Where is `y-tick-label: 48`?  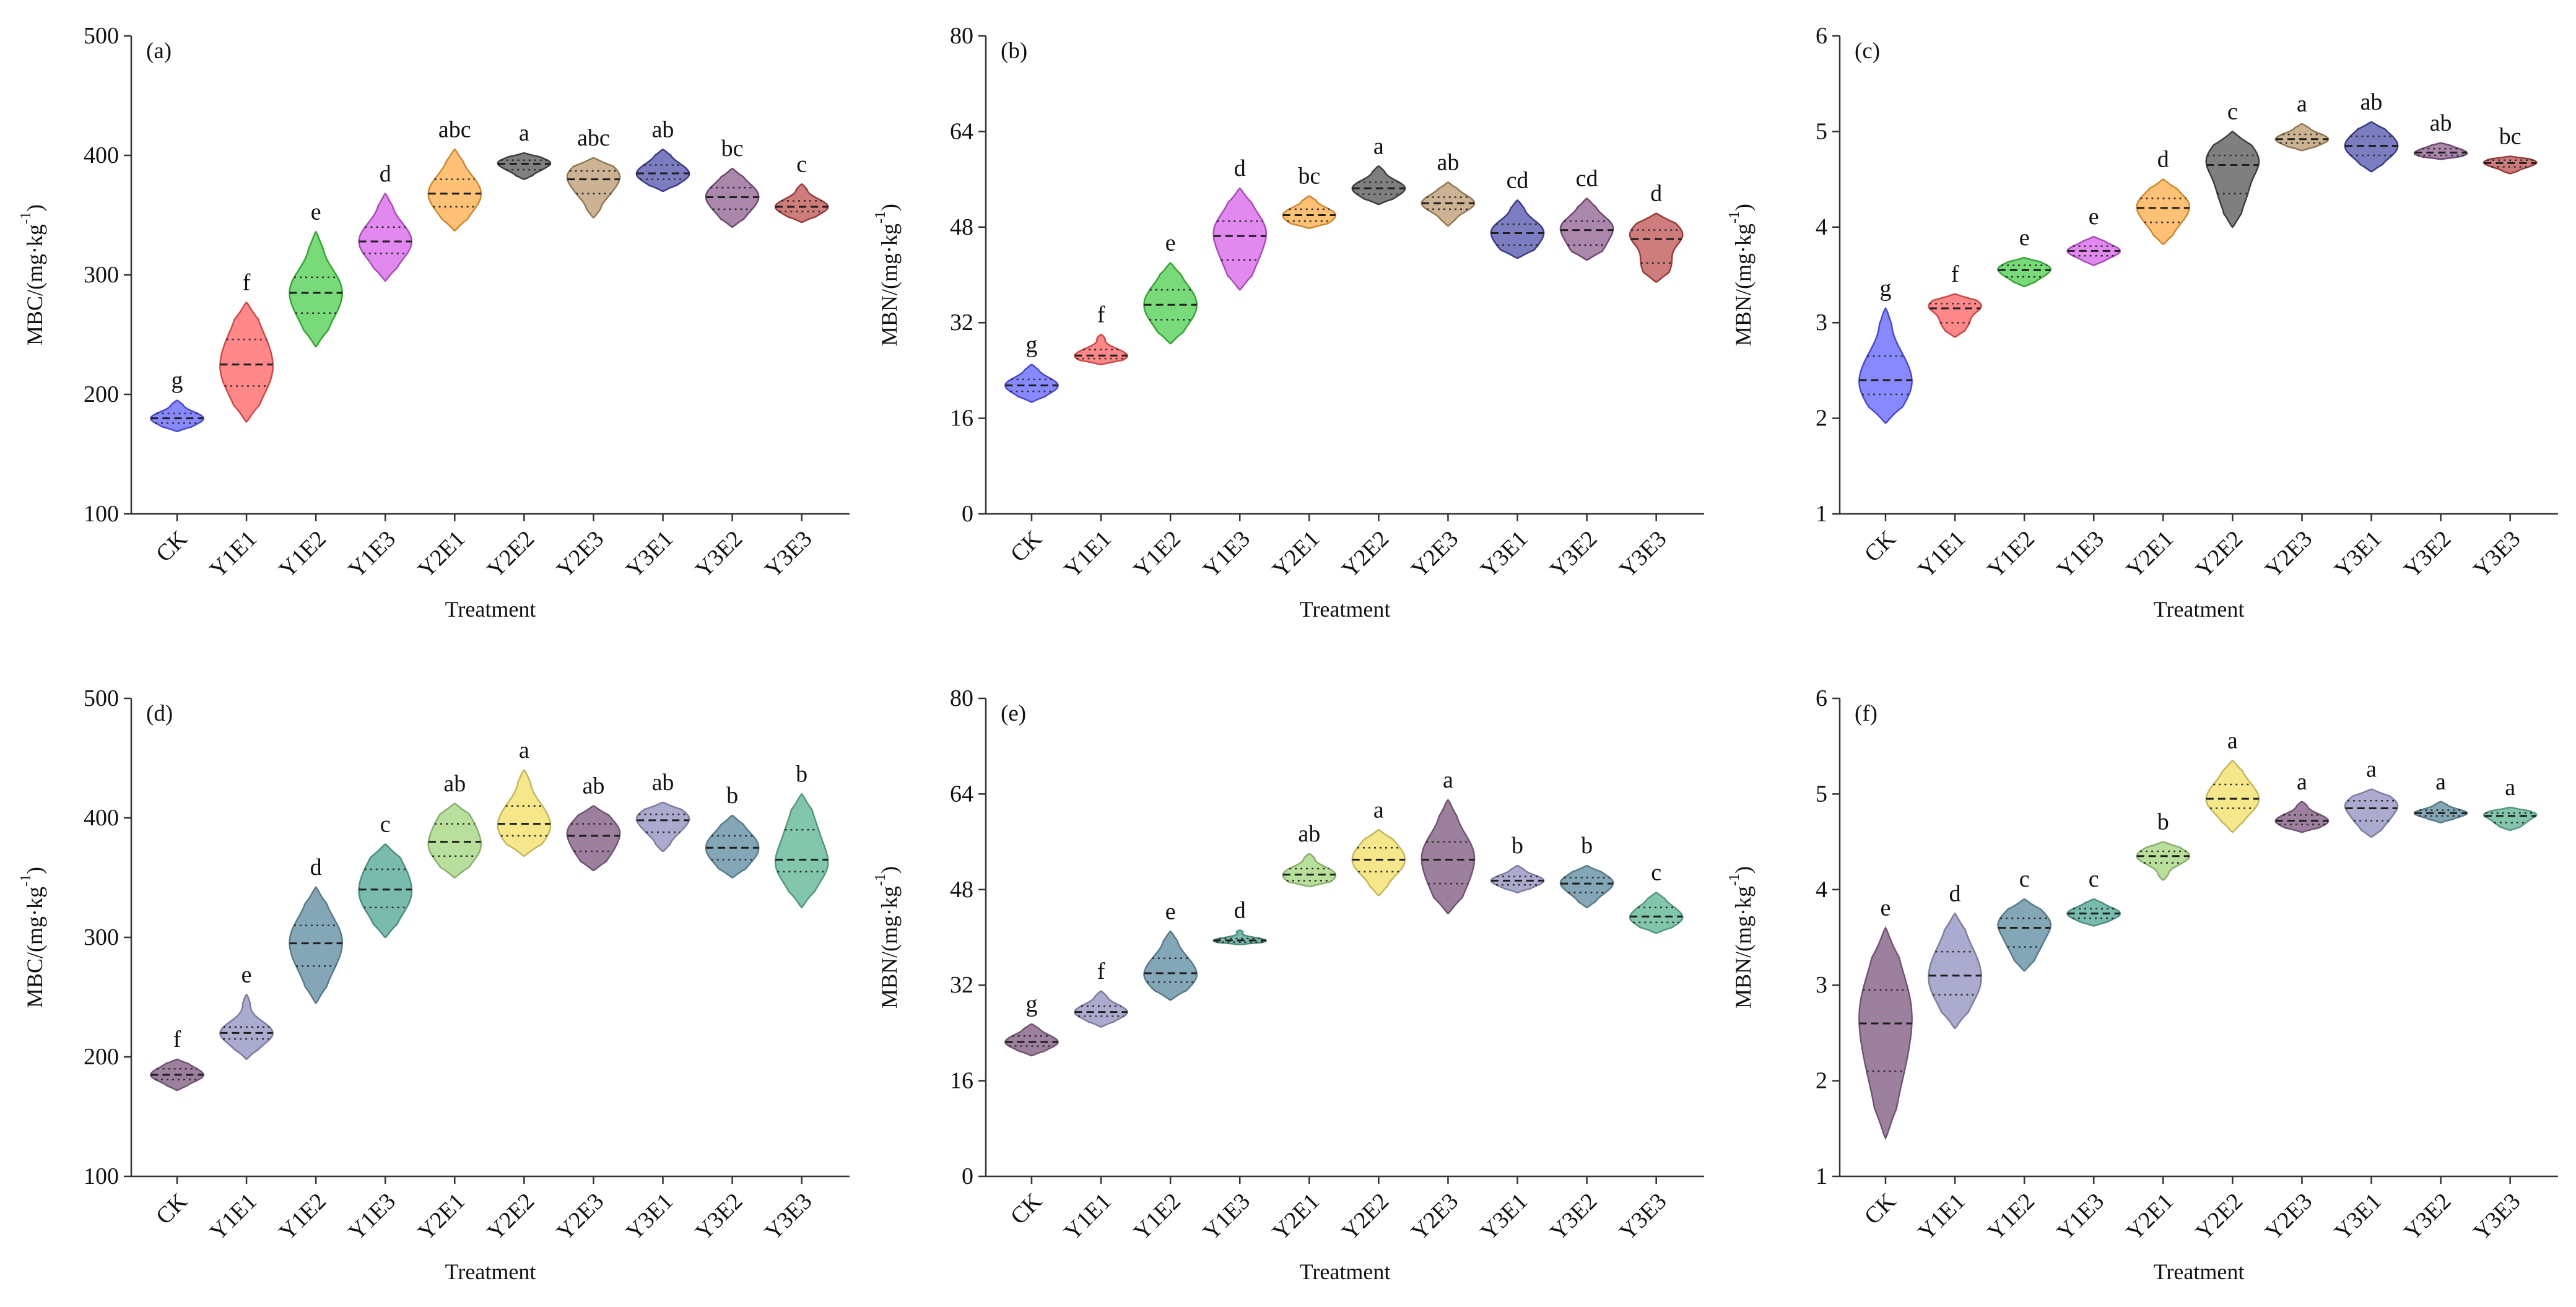
y-tick-label: 48 is located at coordinates (961, 890).